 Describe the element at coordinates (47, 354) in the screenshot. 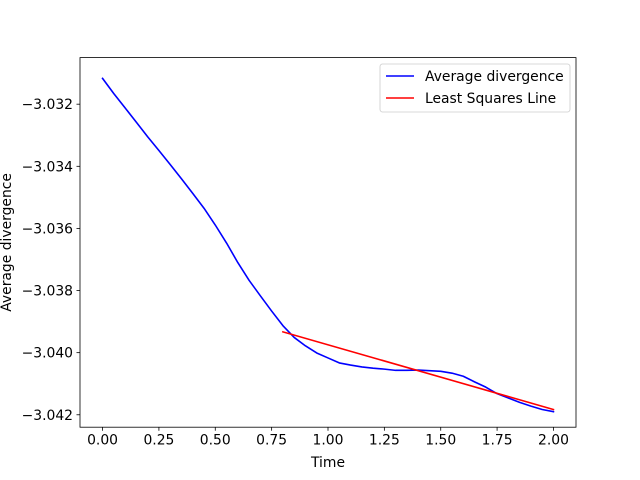

I see `y-tick-label: −3.040` at that location.